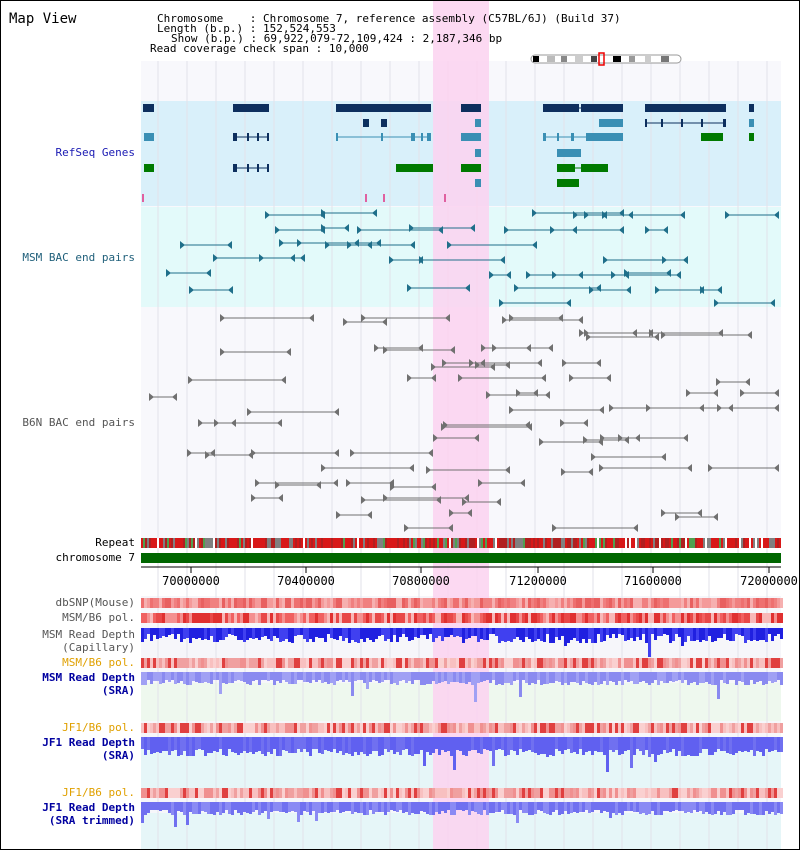 The height and width of the screenshot is (850, 800). I want to click on track-label-refseq-genes: RefSeq Genes, so click(95, 152).